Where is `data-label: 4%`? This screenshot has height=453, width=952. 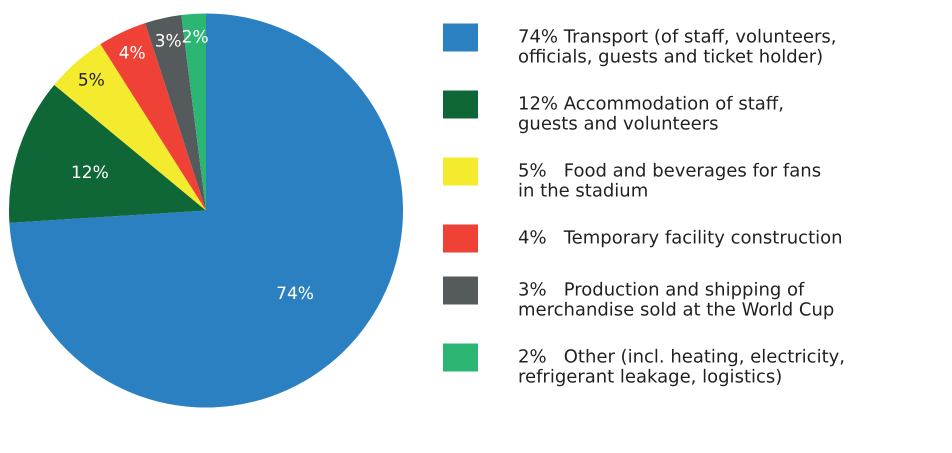
data-label: 4% is located at coordinates (132, 54).